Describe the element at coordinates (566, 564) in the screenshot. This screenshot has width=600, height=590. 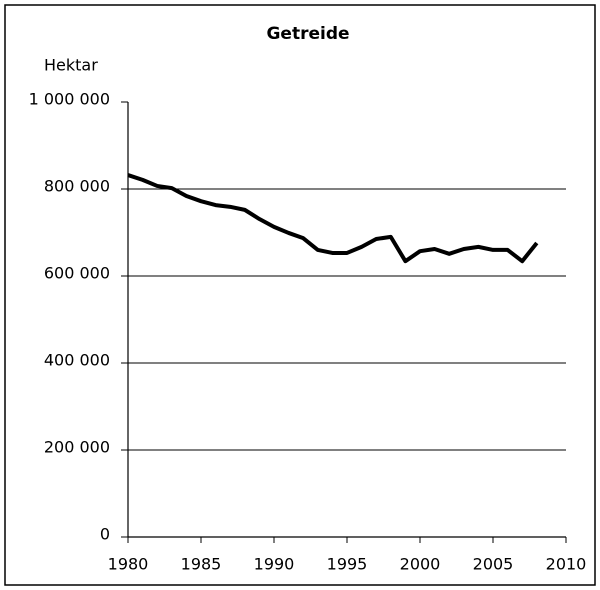
I see `x-tick-label: 2010` at that location.